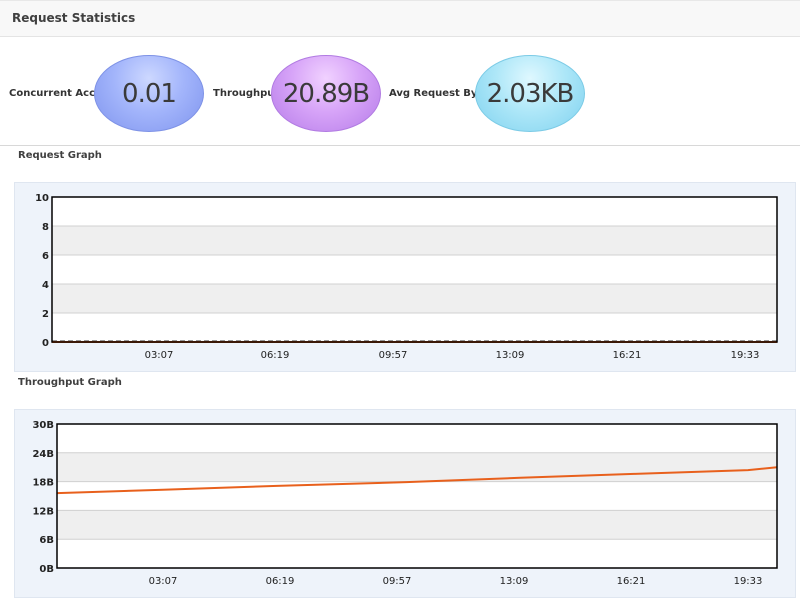 Image resolution: width=800 pixels, height=600 pixels. What do you see at coordinates (444, 93) in the screenshot?
I see `avg-request-bytes-label: Avg Request Bytes:` at bounding box center [444, 93].